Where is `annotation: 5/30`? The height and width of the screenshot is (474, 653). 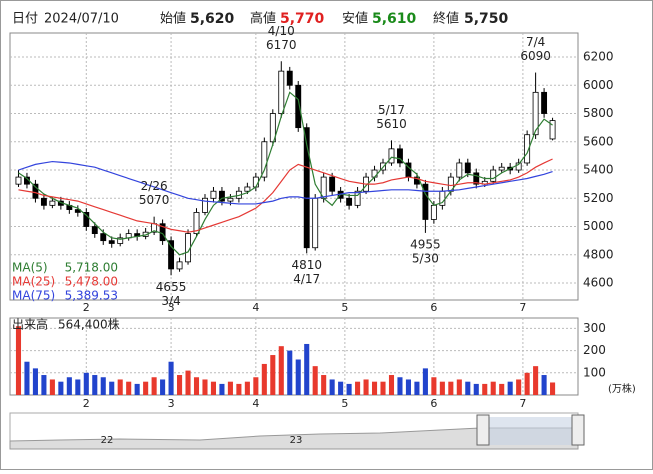 annotation: 5/30 is located at coordinates (425, 258).